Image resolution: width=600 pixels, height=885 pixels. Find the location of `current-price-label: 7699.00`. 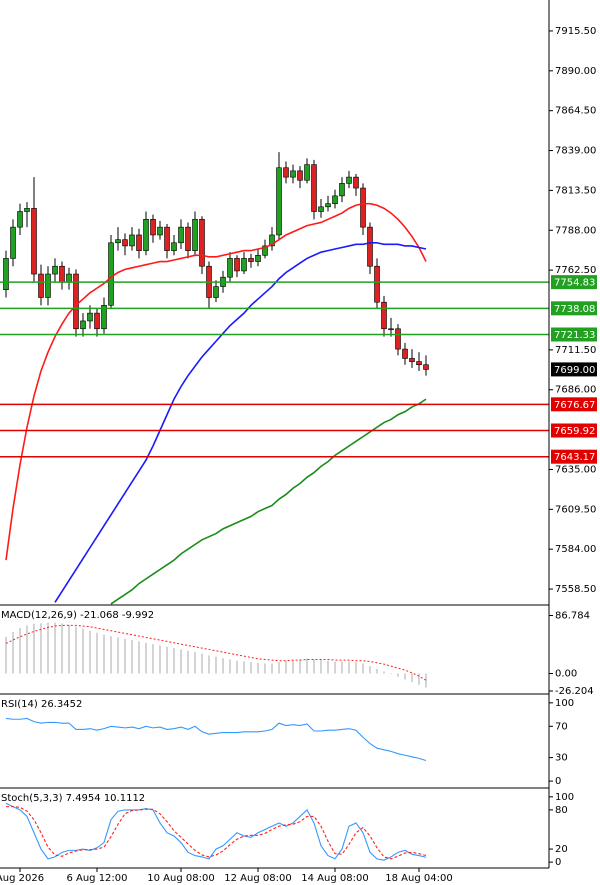

current-price-label: 7699.00 is located at coordinates (574, 370).